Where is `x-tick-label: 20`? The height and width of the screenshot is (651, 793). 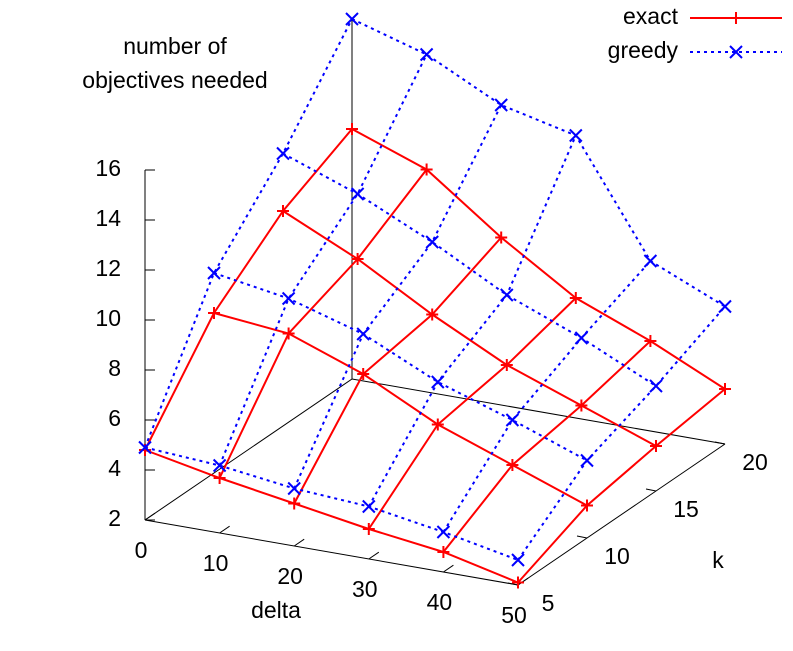 x-tick-label: 20 is located at coordinates (290, 576).